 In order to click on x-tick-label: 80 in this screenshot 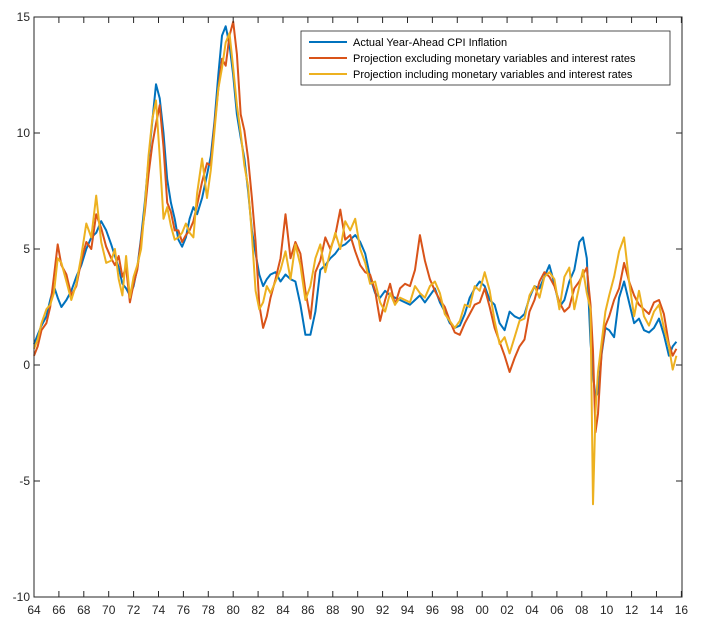, I will do `click(234, 610)`.